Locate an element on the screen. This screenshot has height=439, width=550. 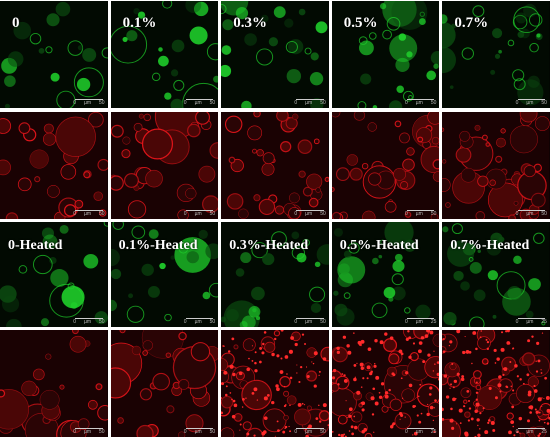
panel-heated-green-1: 0.1%-Heated 0 µm 50 is located at coordinates (164, 274).